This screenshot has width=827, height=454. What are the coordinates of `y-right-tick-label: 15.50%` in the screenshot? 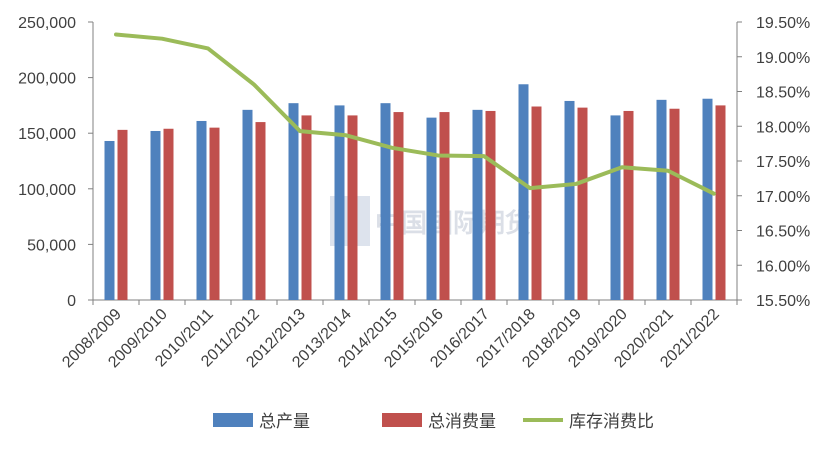 It's located at (783, 301).